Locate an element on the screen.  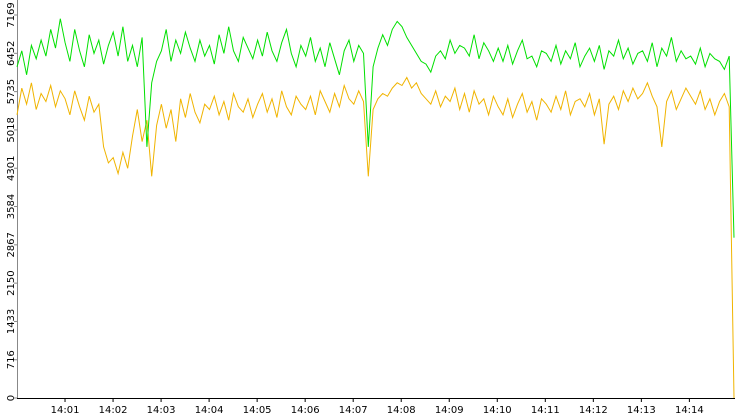
x-tick-label: 14:09 is located at coordinates (449, 410).